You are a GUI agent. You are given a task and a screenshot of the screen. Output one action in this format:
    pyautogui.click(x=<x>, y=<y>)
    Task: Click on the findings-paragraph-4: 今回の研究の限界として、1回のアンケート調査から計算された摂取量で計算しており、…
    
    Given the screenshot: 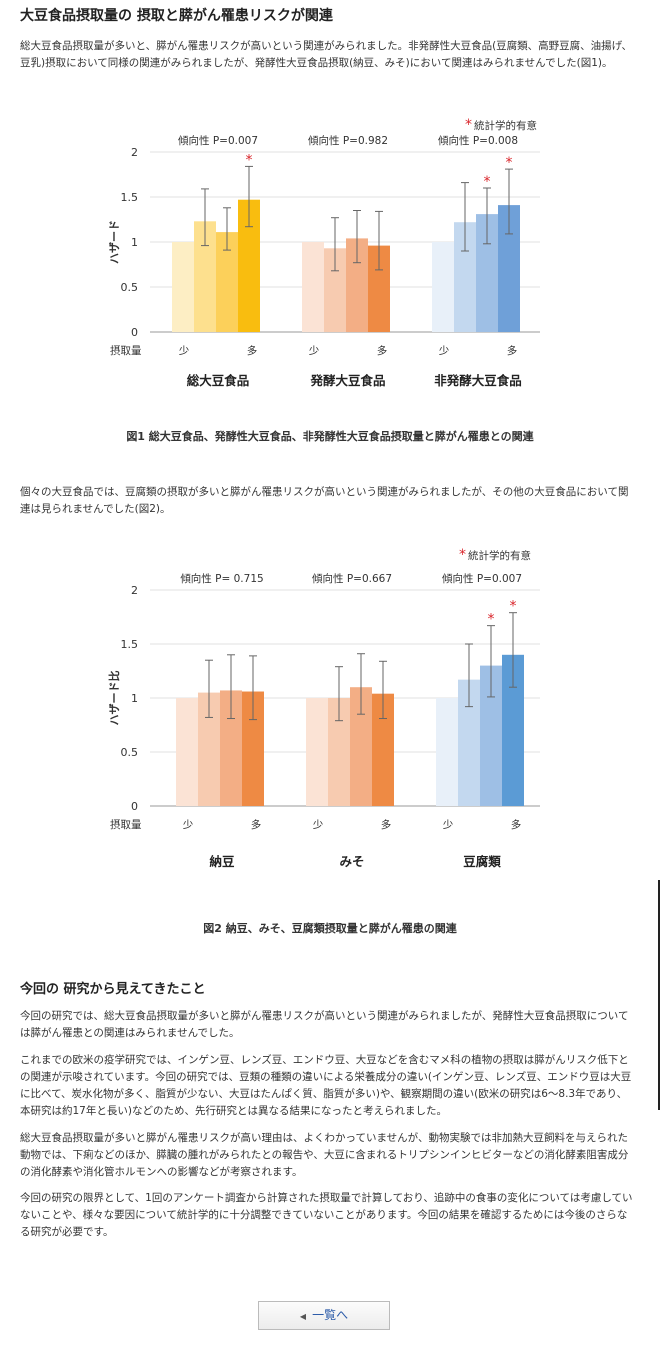 What is the action you would take?
    pyautogui.click(x=326, y=1215)
    